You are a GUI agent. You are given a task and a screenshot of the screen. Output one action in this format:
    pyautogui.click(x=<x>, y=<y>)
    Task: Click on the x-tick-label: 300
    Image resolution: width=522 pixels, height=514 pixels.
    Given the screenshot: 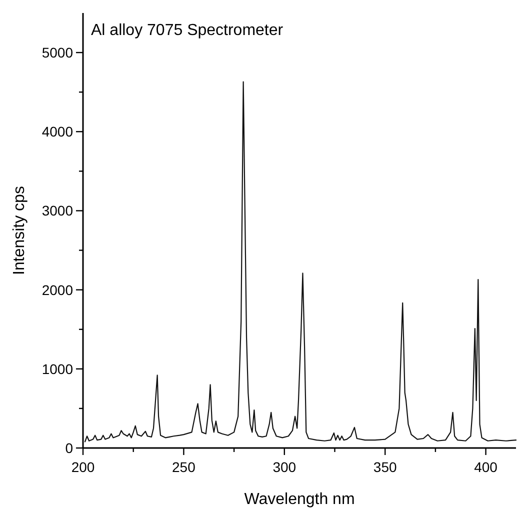 What is the action you would take?
    pyautogui.click(x=284, y=467)
    